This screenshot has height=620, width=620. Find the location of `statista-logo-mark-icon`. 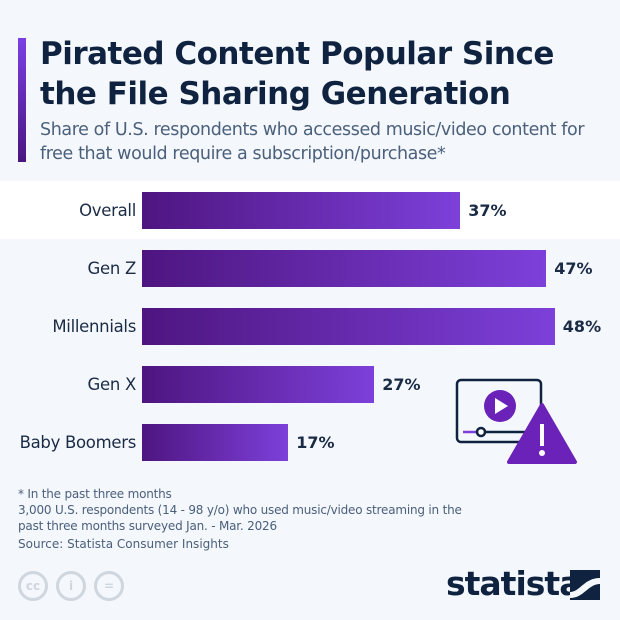

statista-logo-mark-icon is located at coordinates (585, 585).